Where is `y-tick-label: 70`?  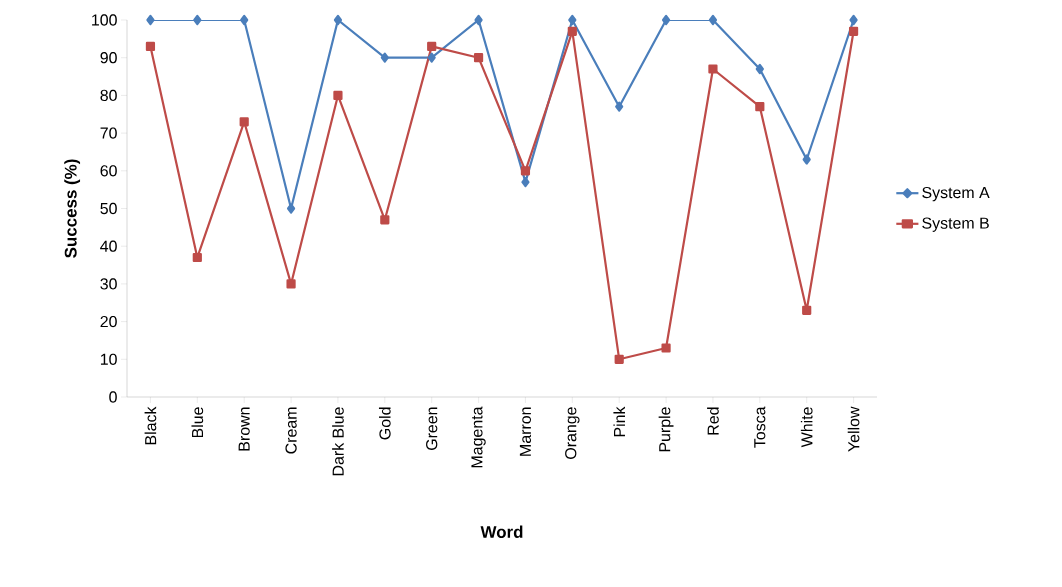
y-tick-label: 70 is located at coordinates (108, 133).